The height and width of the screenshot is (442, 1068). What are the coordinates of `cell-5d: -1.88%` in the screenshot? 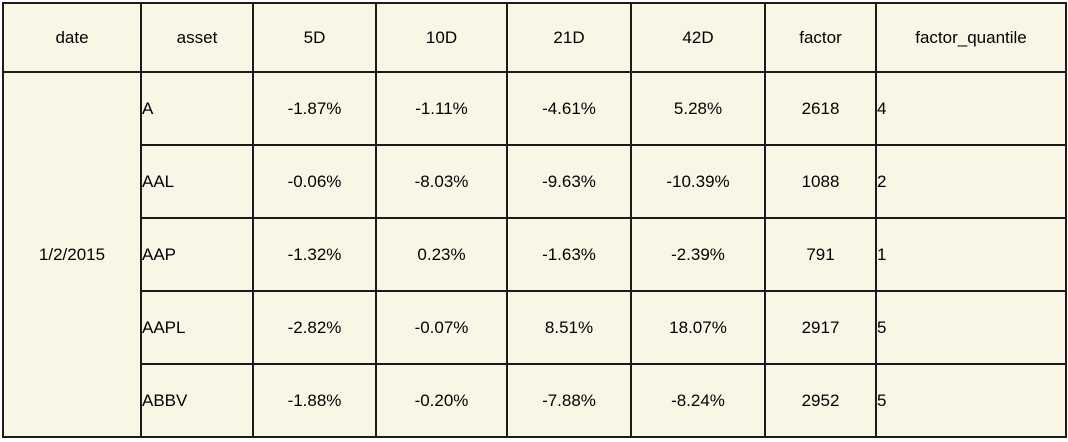 It's located at (314, 400).